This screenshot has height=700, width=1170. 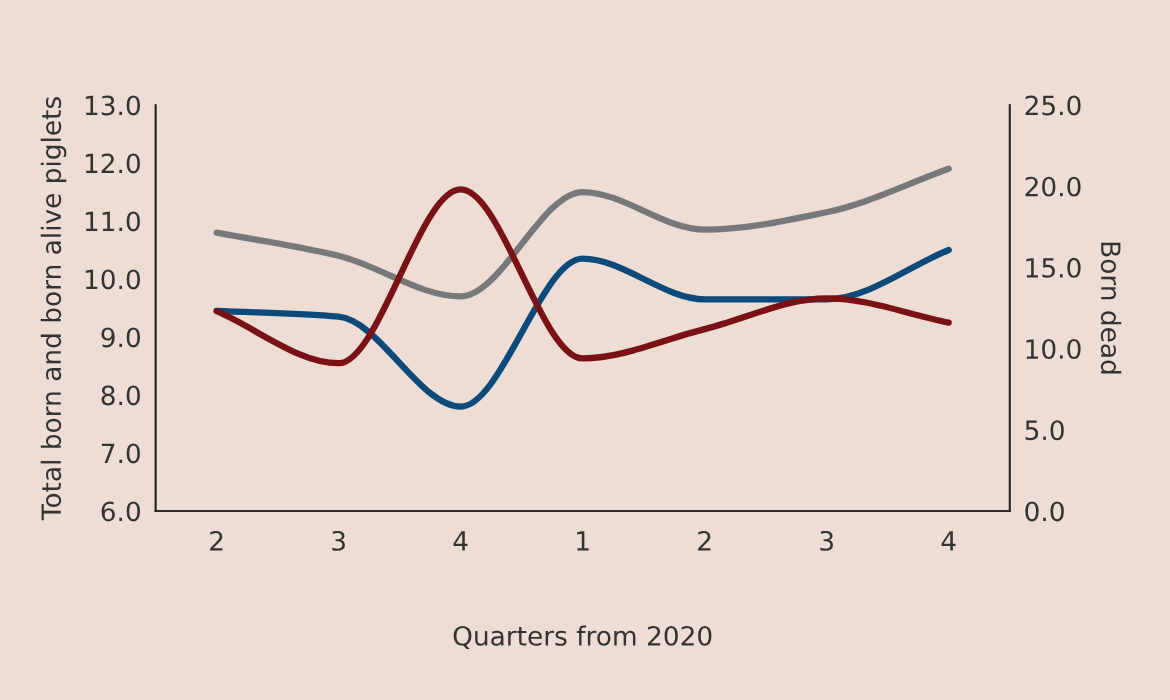 I want to click on y-tick-label: 12.0, so click(x=112, y=163).